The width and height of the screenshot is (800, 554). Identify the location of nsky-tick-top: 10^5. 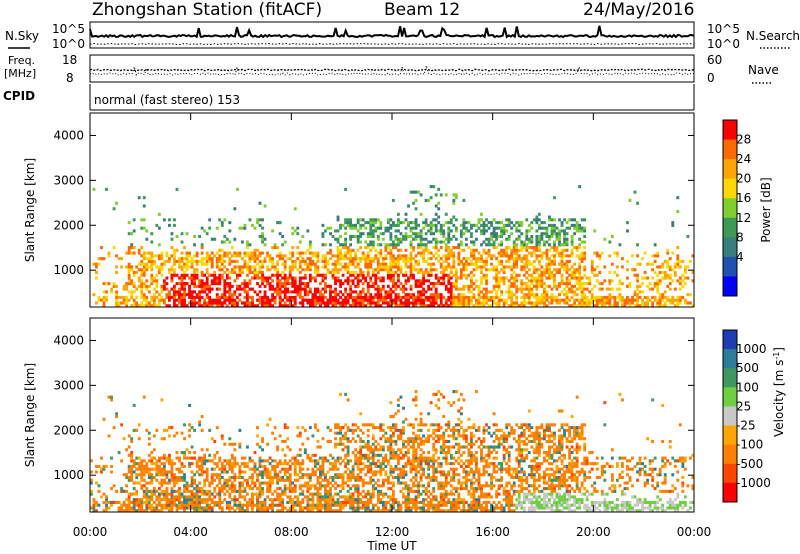
(68, 29).